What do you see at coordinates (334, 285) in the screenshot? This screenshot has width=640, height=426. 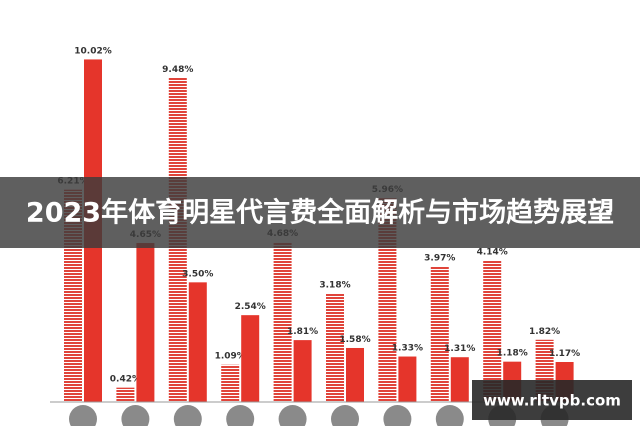 I see `value-label: 3.18%` at bounding box center [334, 285].